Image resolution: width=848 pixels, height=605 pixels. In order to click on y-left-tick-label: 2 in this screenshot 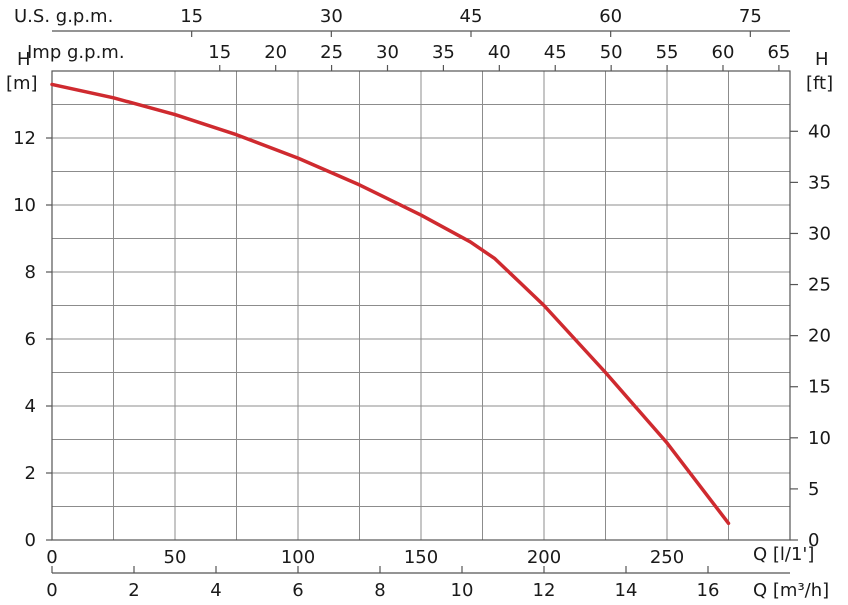, I will do `click(30, 473)`.